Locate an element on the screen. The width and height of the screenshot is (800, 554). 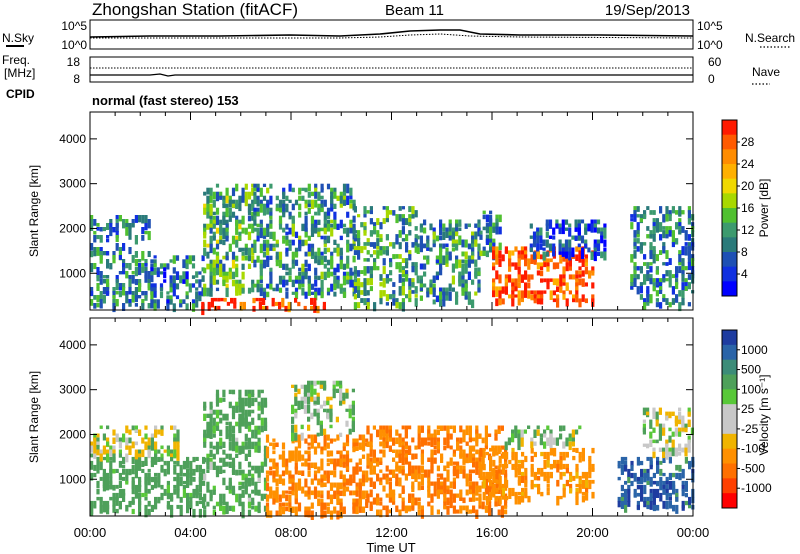
nave-tick-top: 60 is located at coordinates (715, 62).